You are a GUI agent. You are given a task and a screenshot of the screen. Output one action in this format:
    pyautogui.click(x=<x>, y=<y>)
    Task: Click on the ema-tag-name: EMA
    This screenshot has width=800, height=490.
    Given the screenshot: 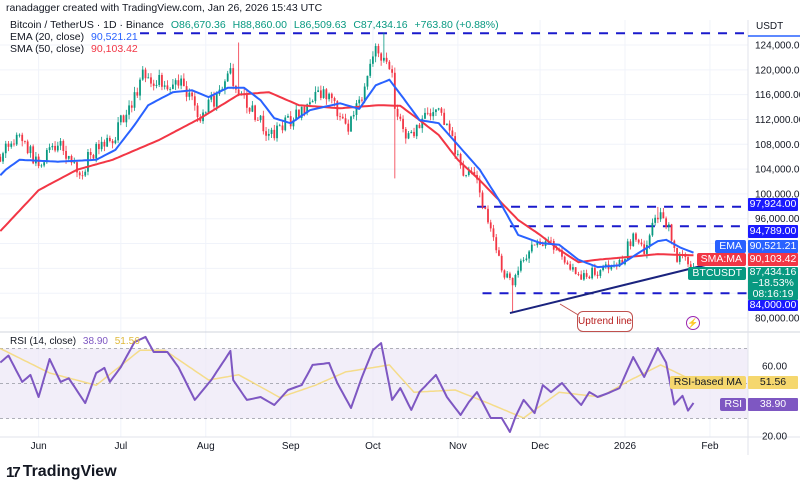 What is the action you would take?
    pyautogui.click(x=730, y=246)
    